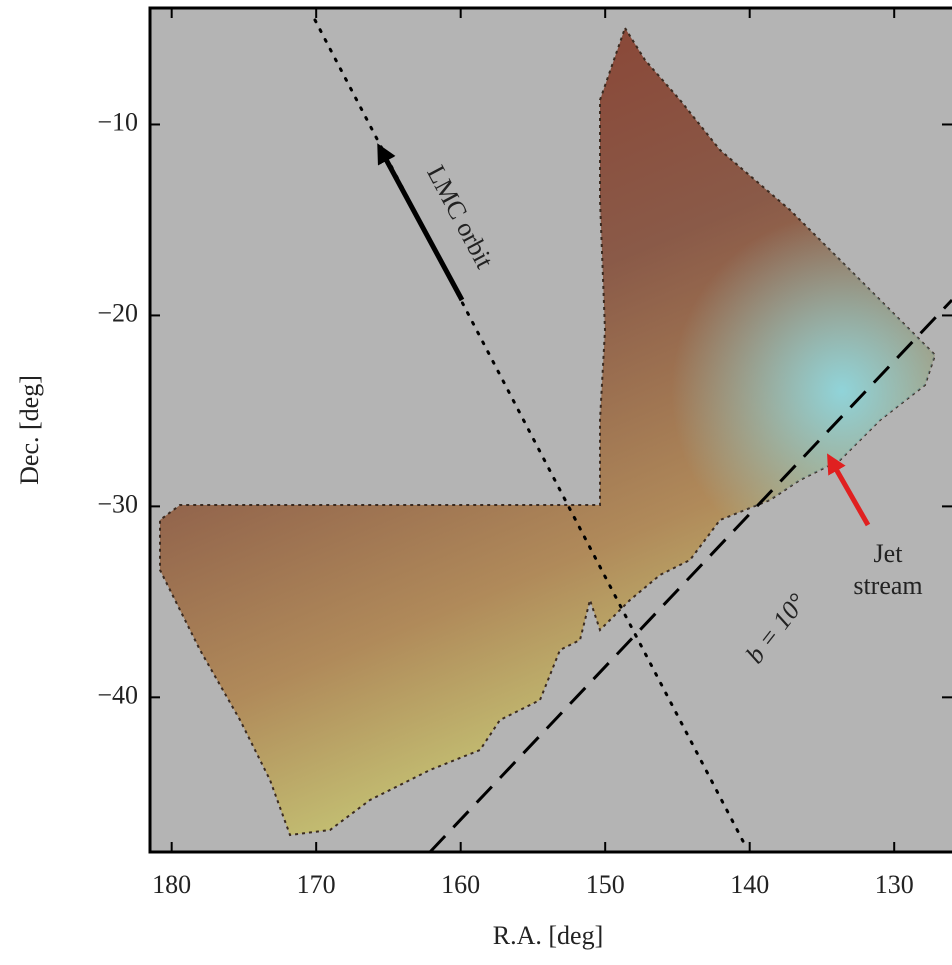 The image size is (952, 965). I want to click on y-tick-label: −40, so click(117, 694).